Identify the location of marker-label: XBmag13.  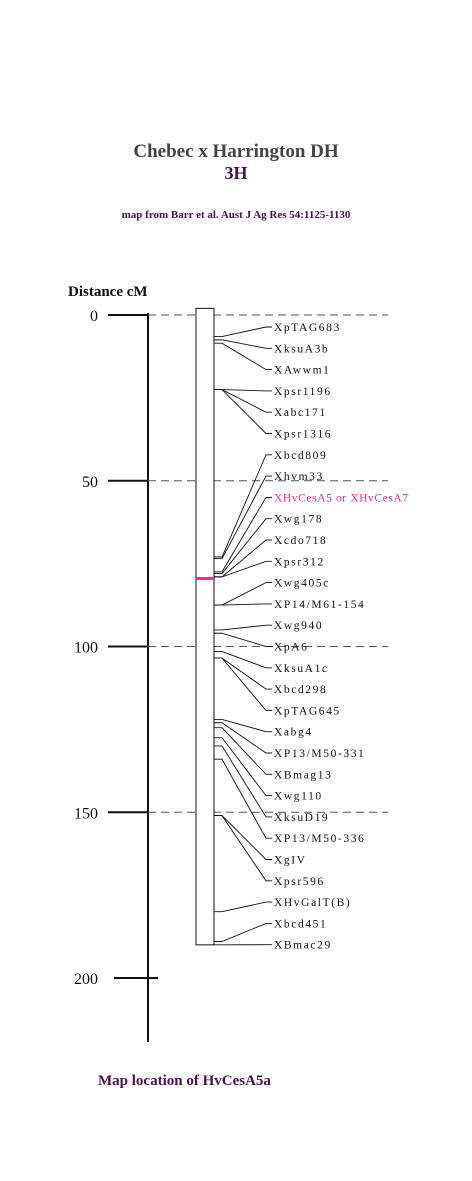
(303, 775).